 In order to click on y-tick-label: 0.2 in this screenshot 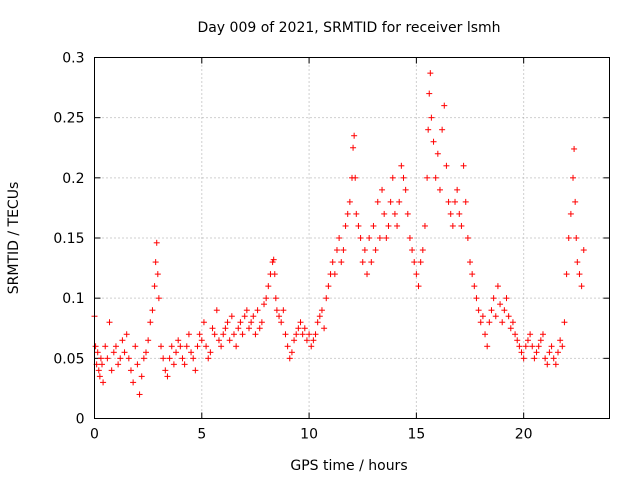, I will do `click(73, 179)`.